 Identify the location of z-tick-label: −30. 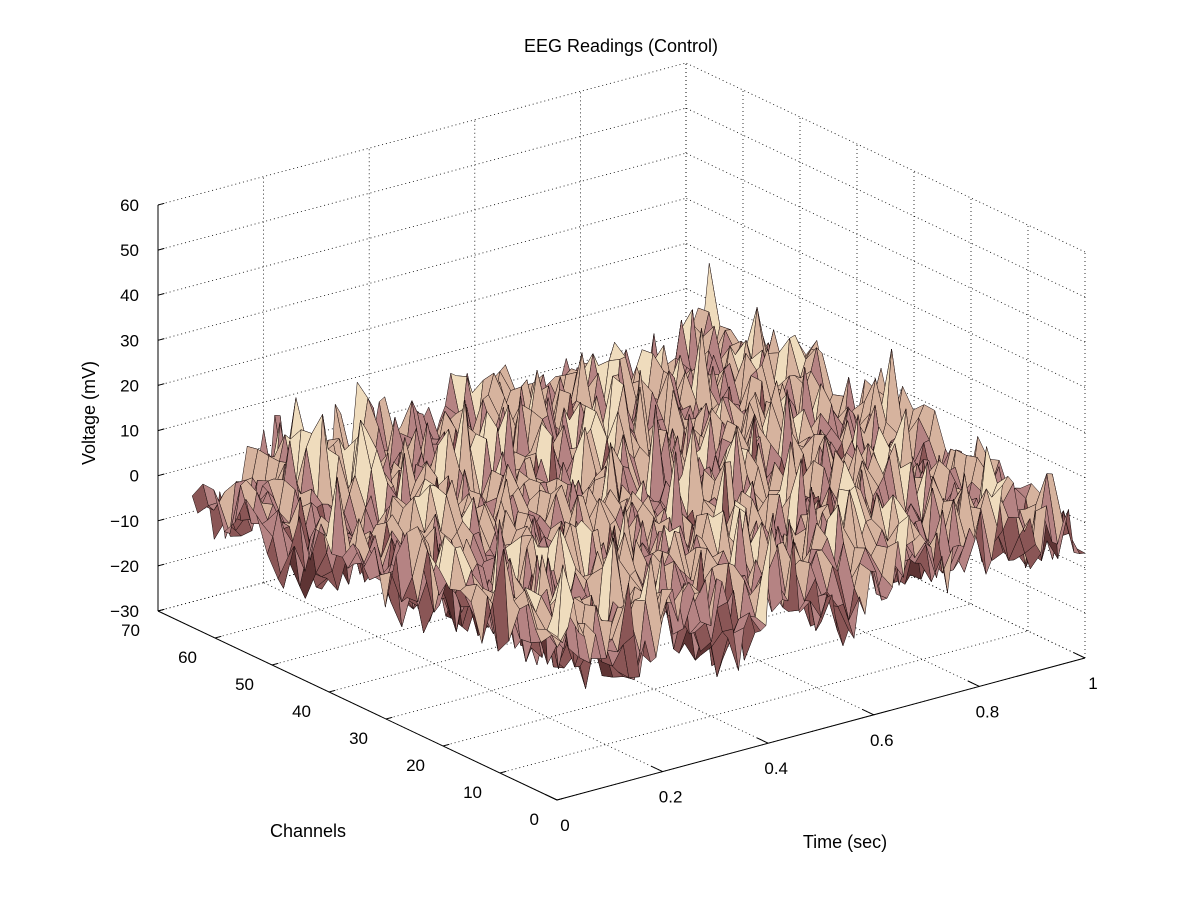
(124, 611).